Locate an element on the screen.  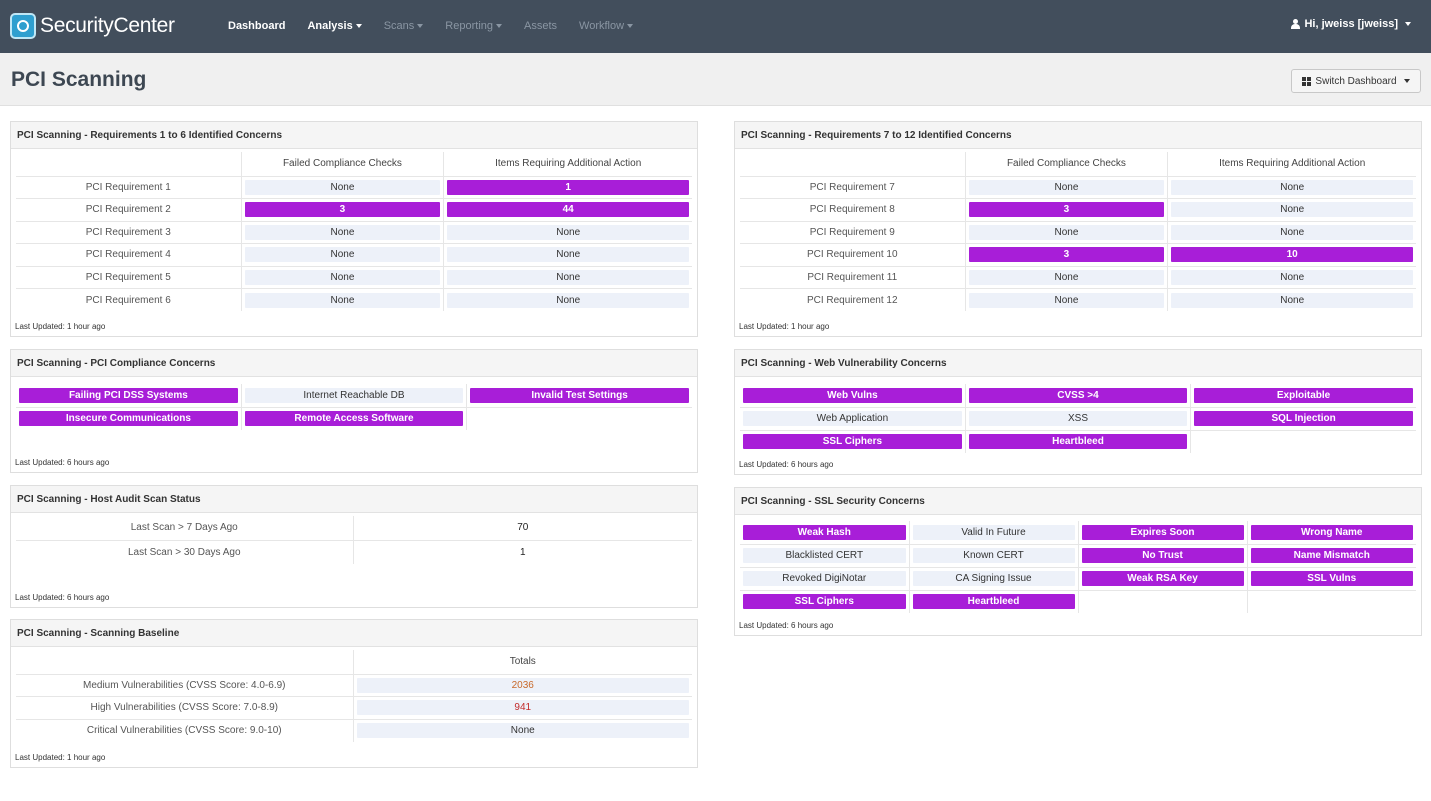
nav-item-assets: Assets is located at coordinates (540, 26).